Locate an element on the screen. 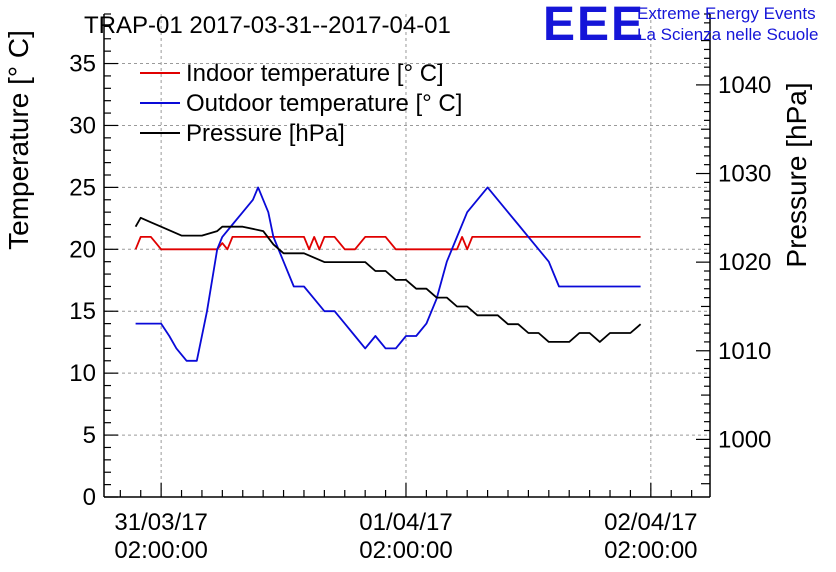  y-tick-label: 15 is located at coordinates (82, 311).